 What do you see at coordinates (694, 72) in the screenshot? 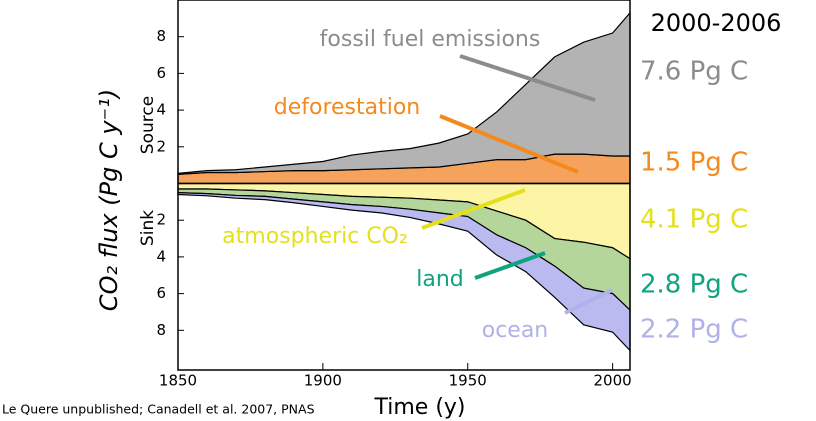
I see `mean-label: 7.6 Pg C` at bounding box center [694, 72].